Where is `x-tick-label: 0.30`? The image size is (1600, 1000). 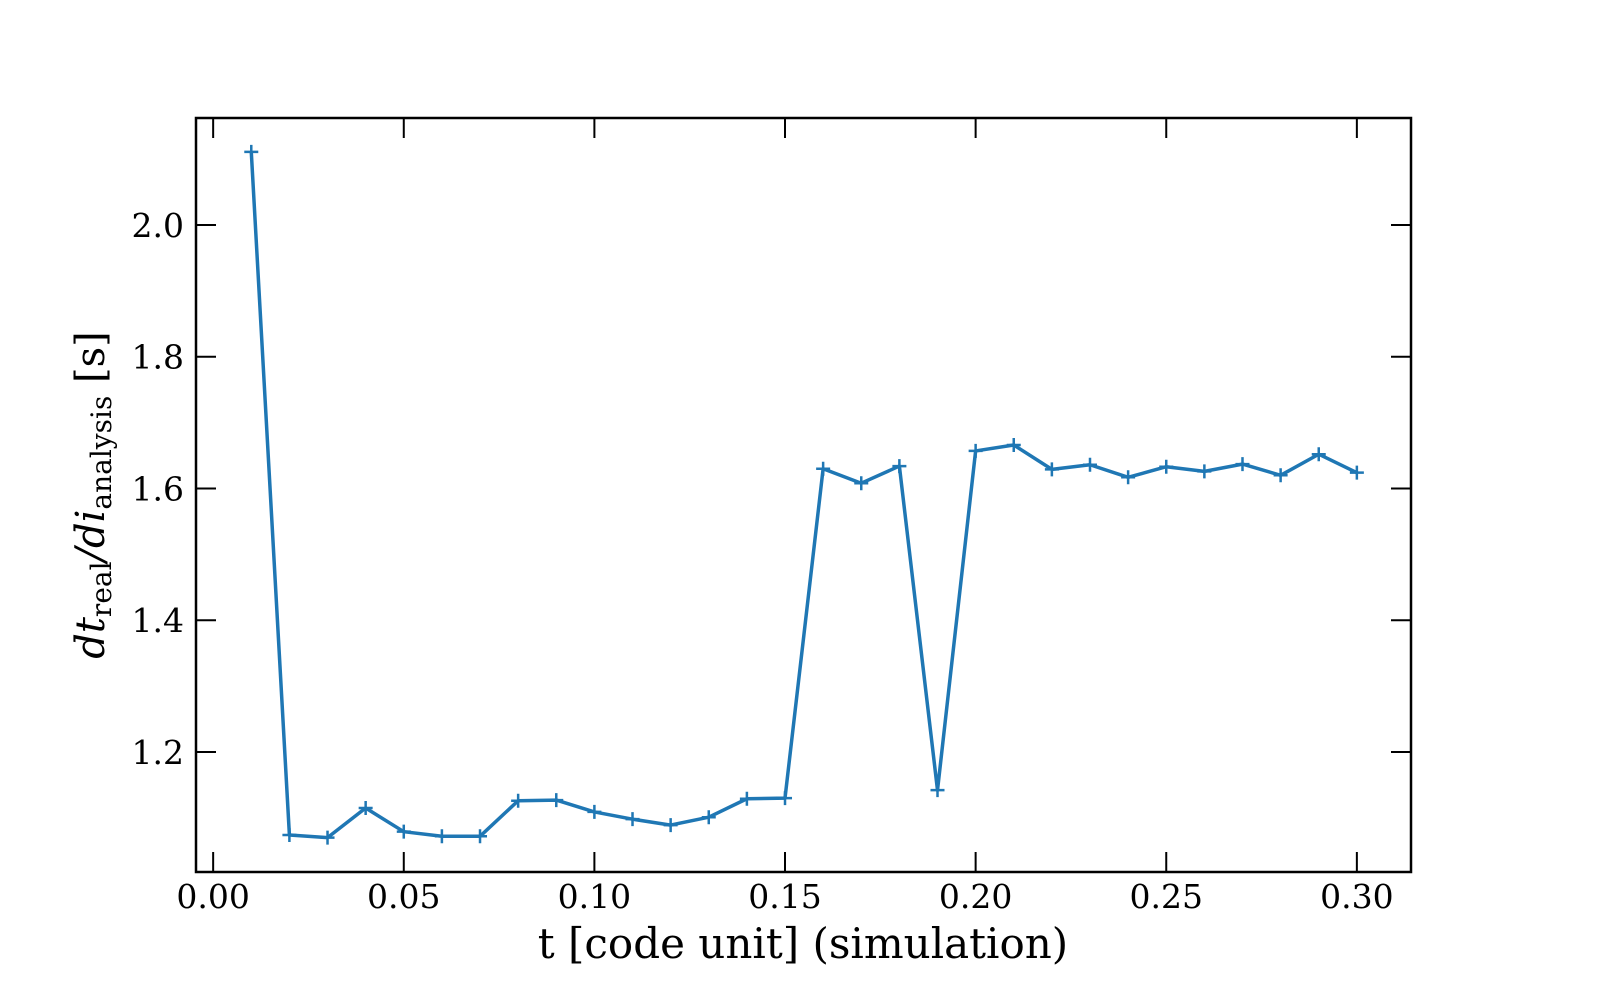 x-tick-label: 0.30 is located at coordinates (1356, 896).